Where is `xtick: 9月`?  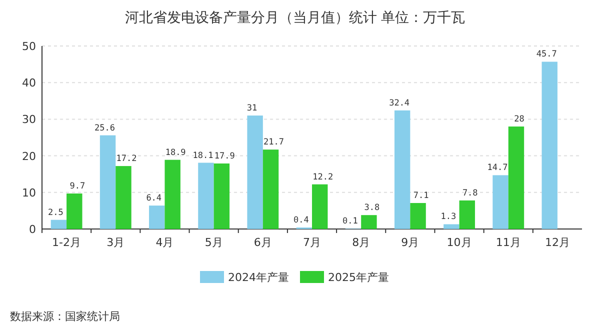 xtick: 9月 is located at coordinates (410, 242).